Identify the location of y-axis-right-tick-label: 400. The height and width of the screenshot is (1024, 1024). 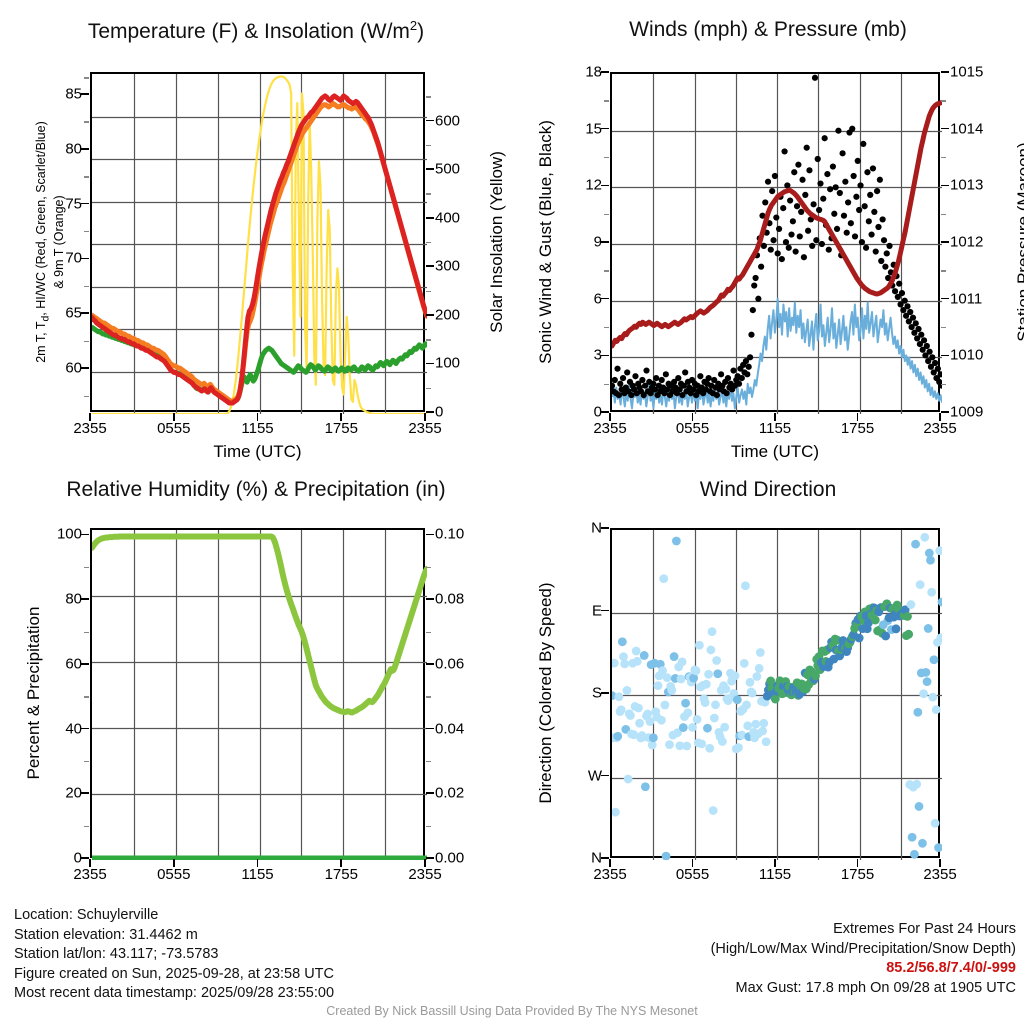
(448, 218).